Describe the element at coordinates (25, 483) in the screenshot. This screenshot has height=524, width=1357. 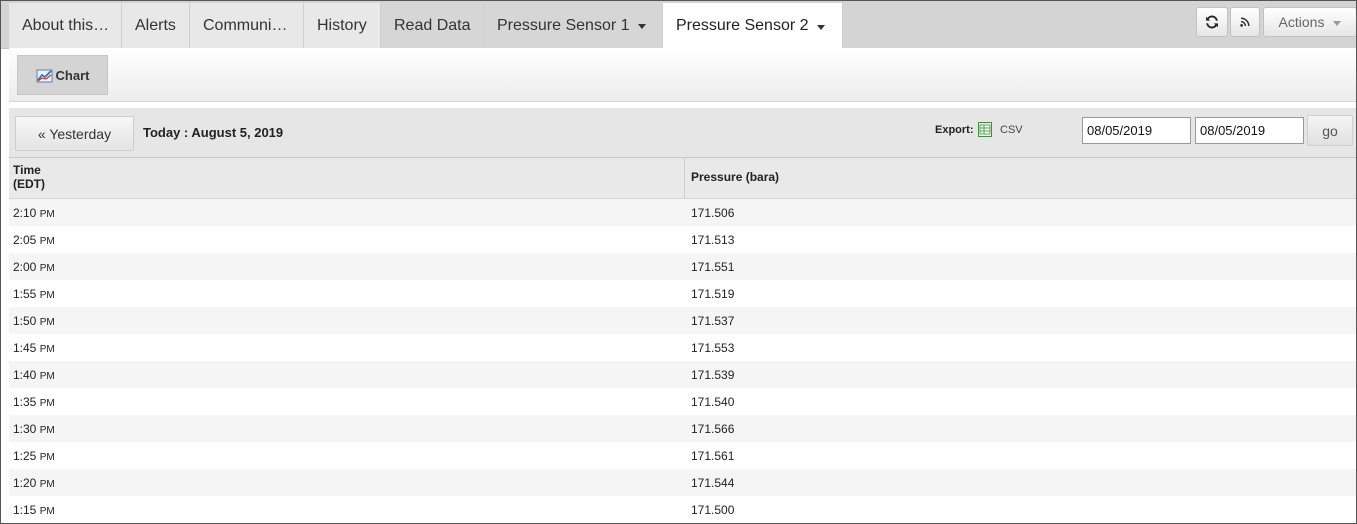
I see `time-value: 1:20` at that location.